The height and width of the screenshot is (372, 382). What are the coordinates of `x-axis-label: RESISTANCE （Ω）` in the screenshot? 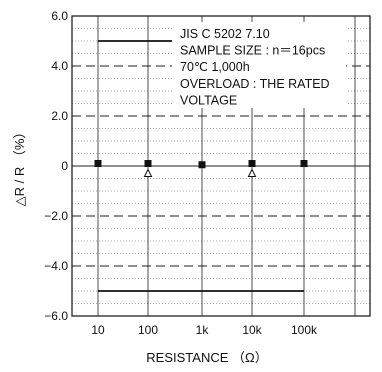 It's located at (206, 357).